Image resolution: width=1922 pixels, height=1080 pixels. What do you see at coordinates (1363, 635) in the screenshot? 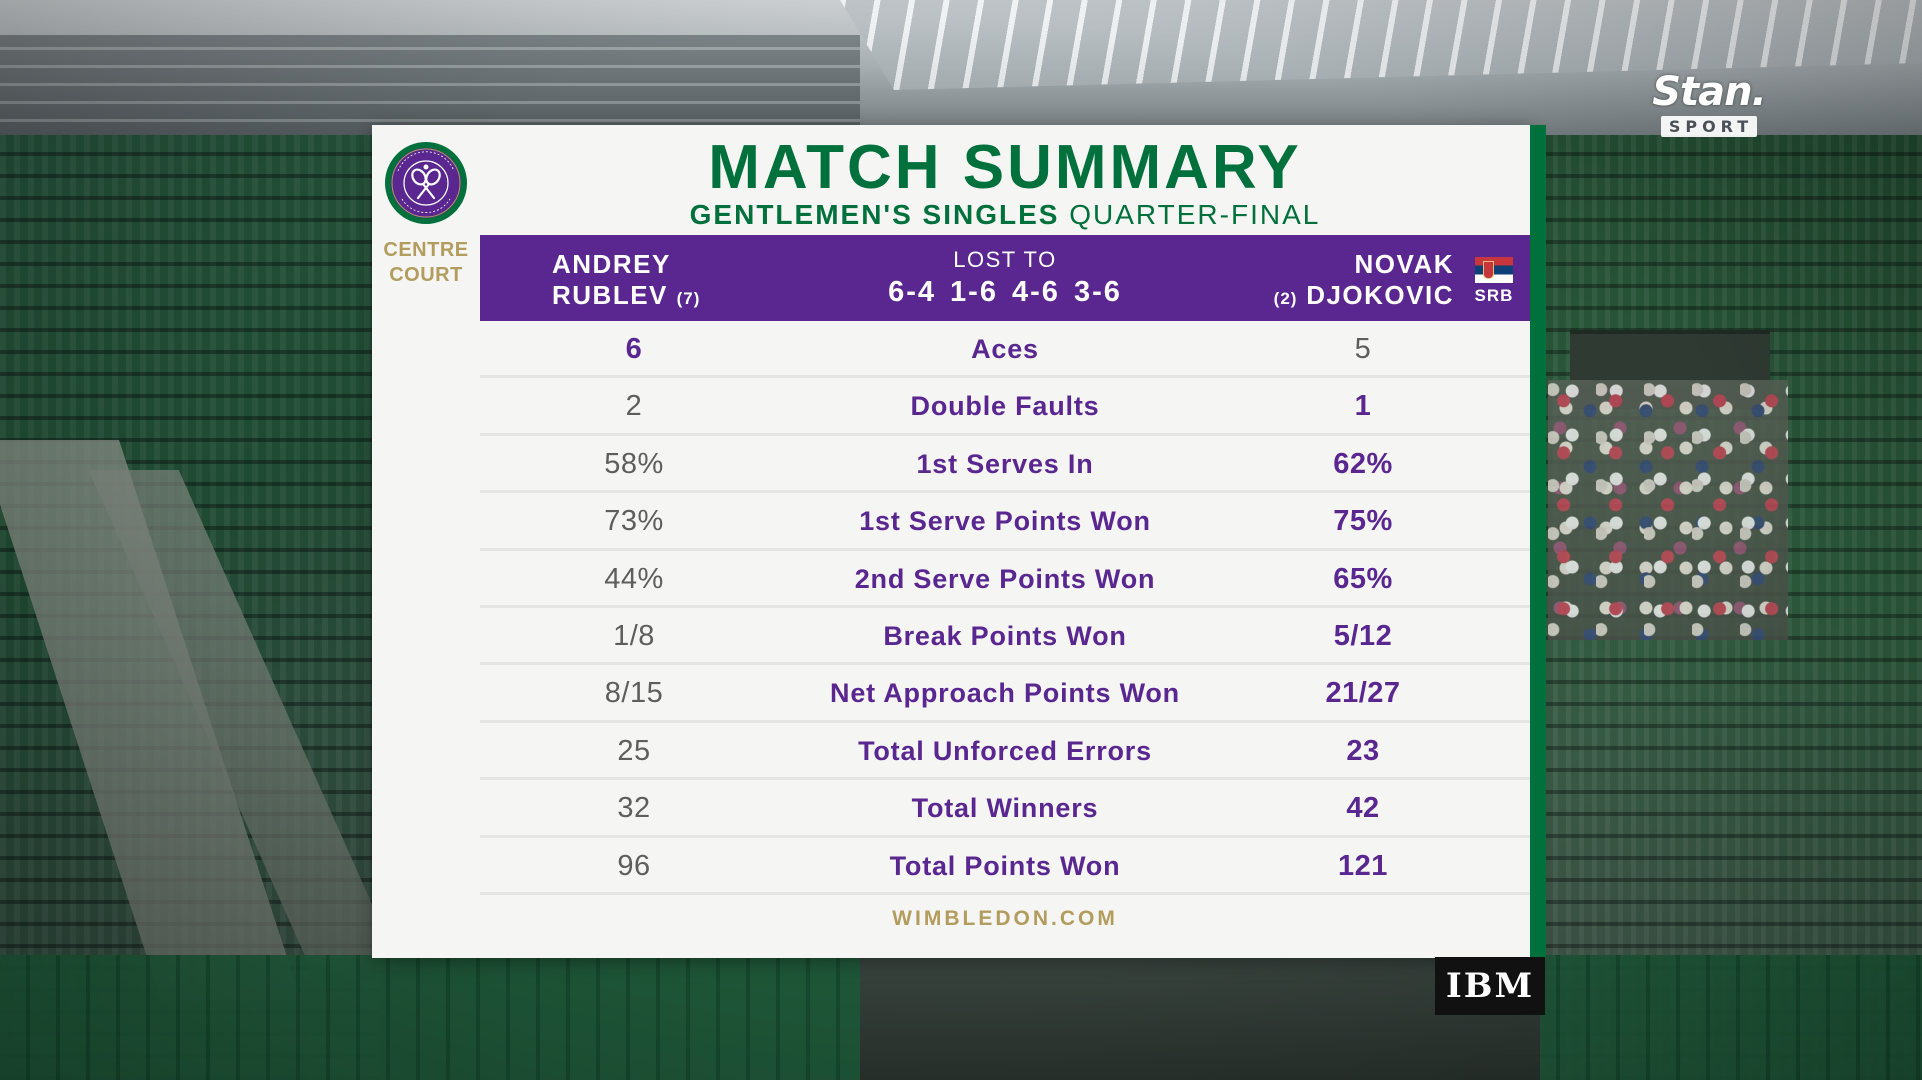
I see `stat-value-player2: 5/12` at bounding box center [1363, 635].